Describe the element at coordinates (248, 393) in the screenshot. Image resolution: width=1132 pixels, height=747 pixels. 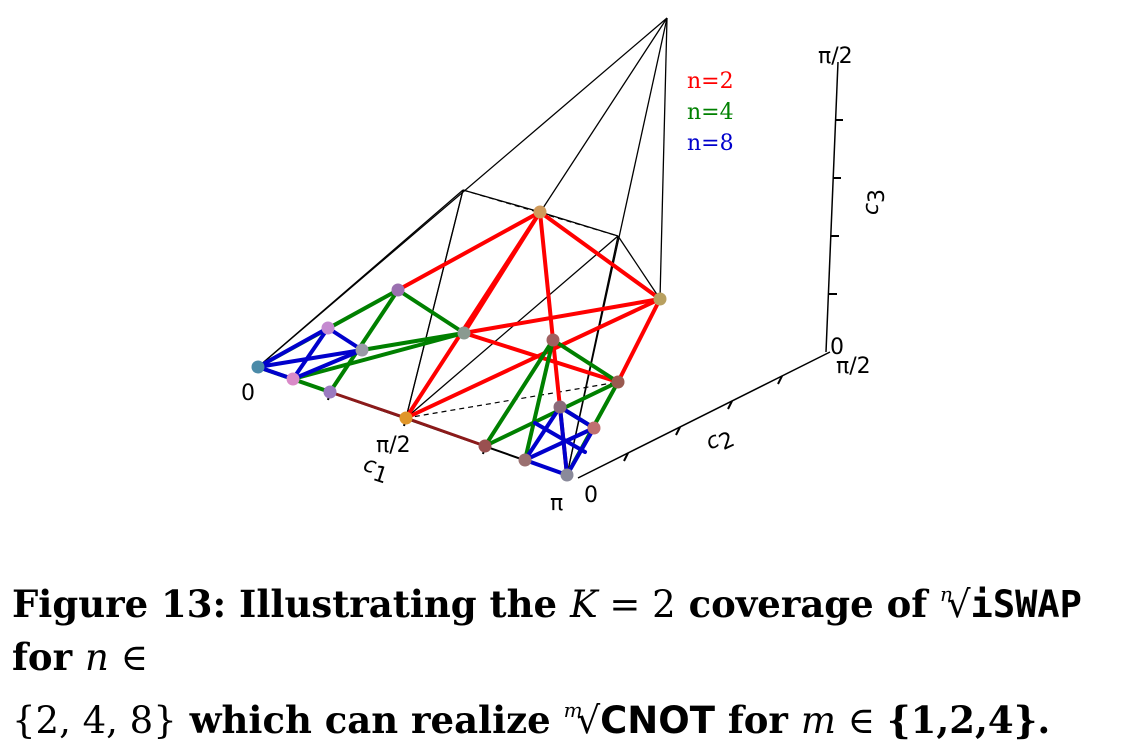
I see `c1-tick-label-0: 0` at that location.